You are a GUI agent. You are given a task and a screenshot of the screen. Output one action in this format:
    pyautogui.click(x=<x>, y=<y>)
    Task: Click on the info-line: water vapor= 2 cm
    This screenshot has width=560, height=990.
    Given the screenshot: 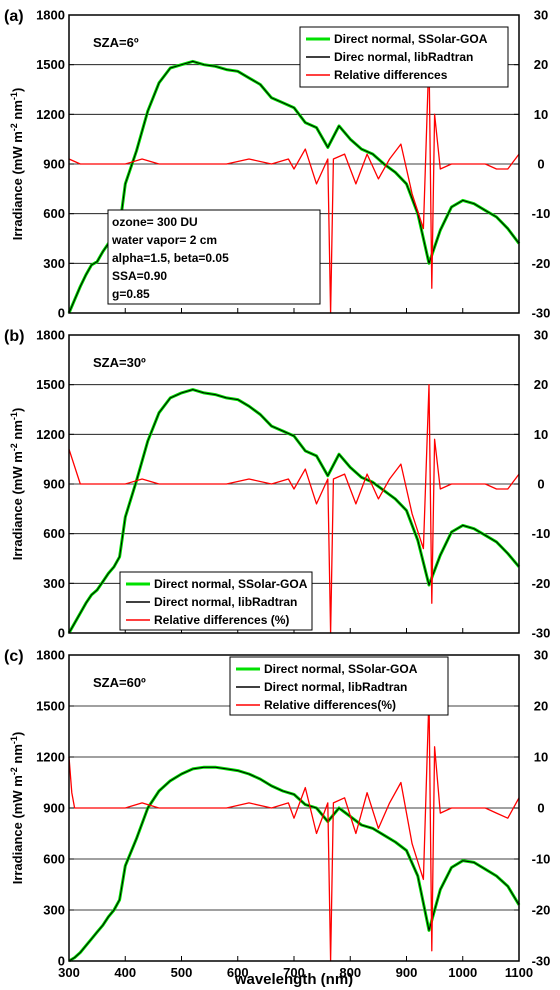 What is the action you would take?
    pyautogui.click(x=164, y=240)
    